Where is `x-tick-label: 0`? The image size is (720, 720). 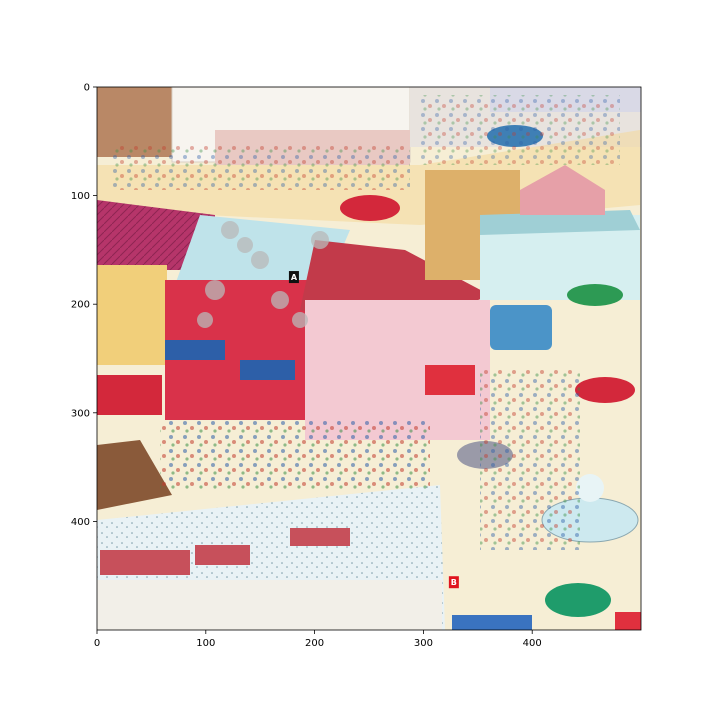
x-tick-label: 0 is located at coordinates (97, 643).